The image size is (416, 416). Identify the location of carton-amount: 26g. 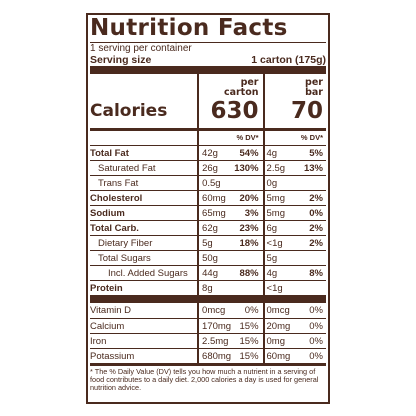
(210, 168).